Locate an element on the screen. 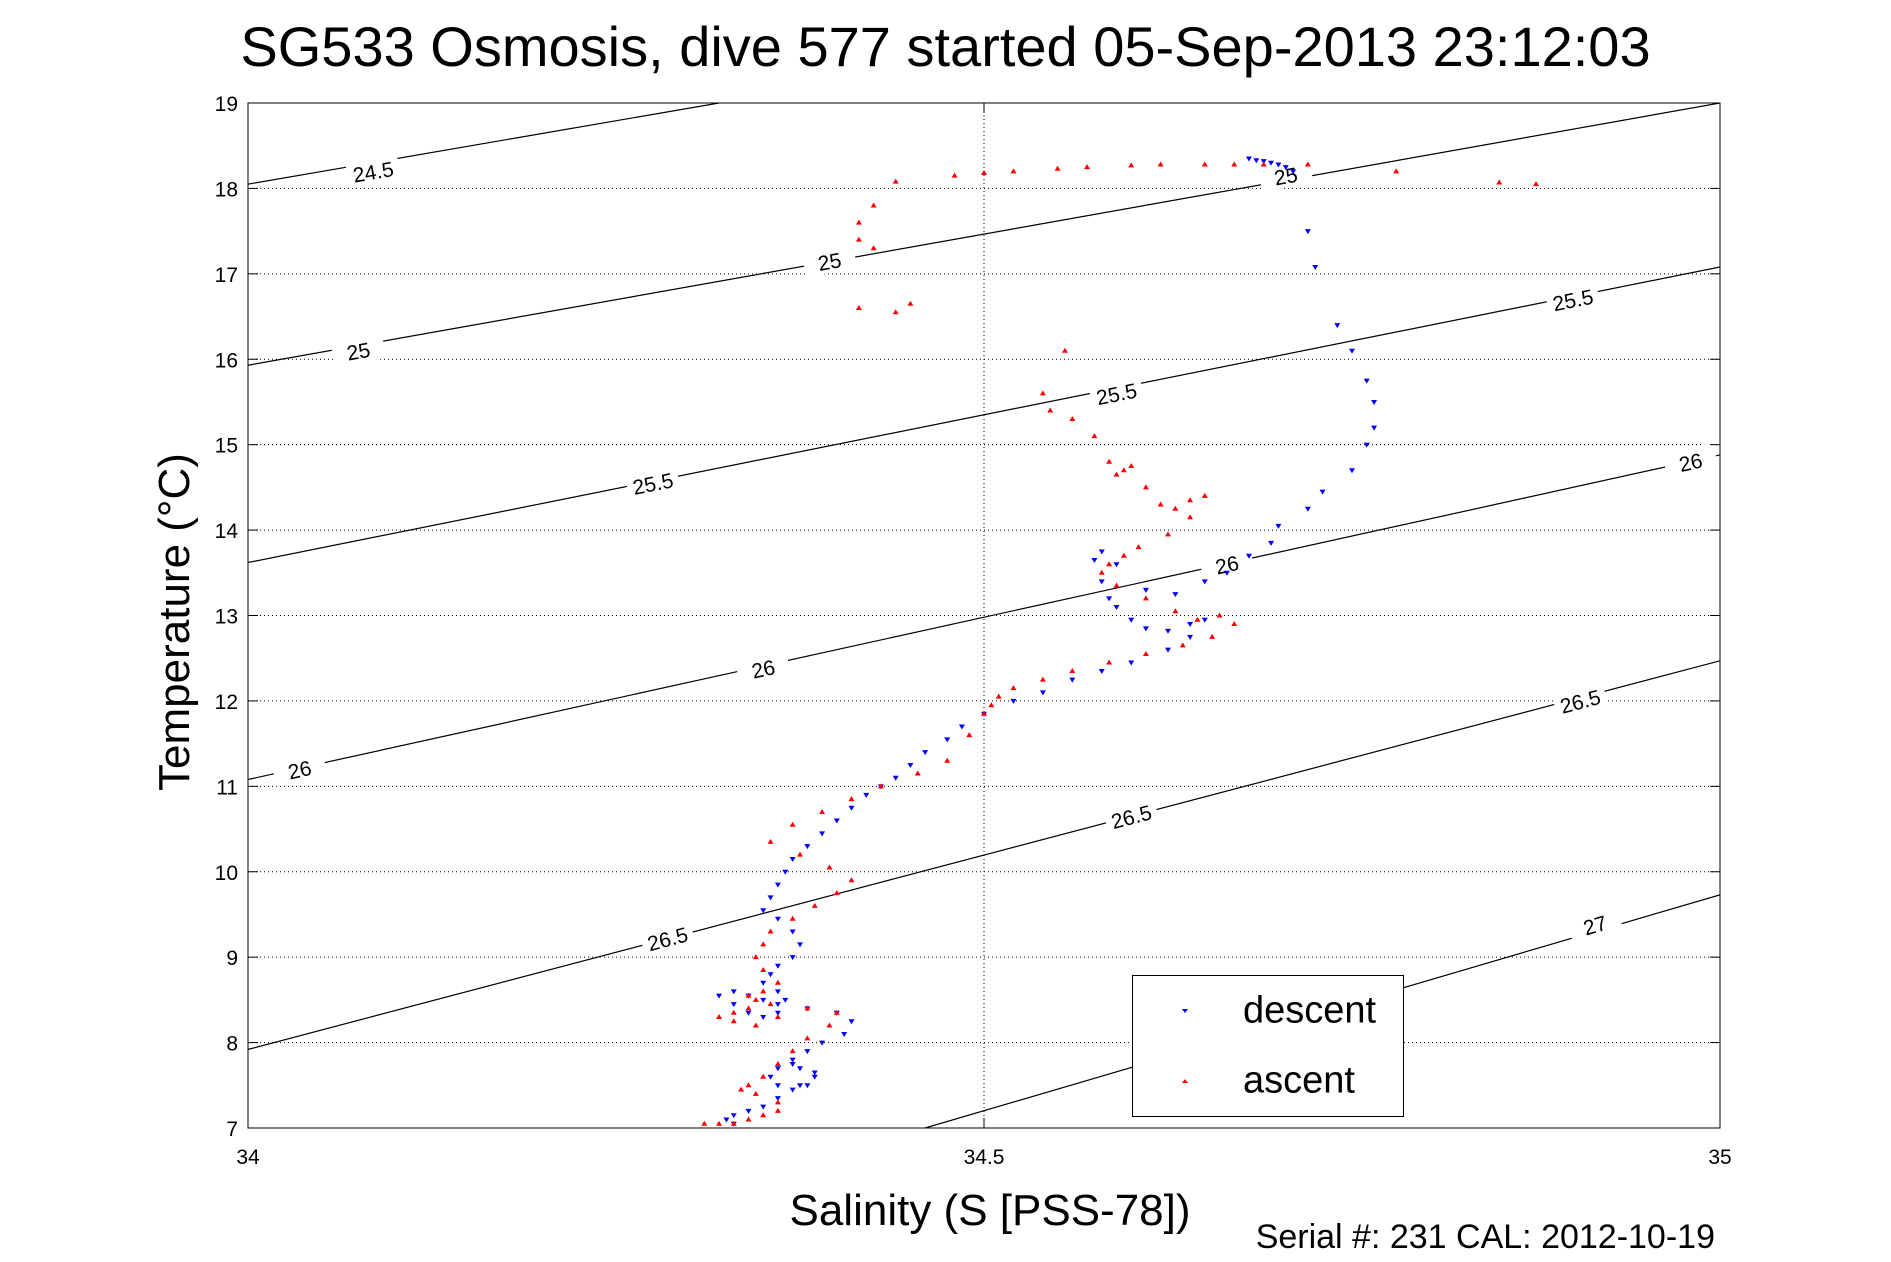  isopycnal-label: 25.5 is located at coordinates (1116, 392).